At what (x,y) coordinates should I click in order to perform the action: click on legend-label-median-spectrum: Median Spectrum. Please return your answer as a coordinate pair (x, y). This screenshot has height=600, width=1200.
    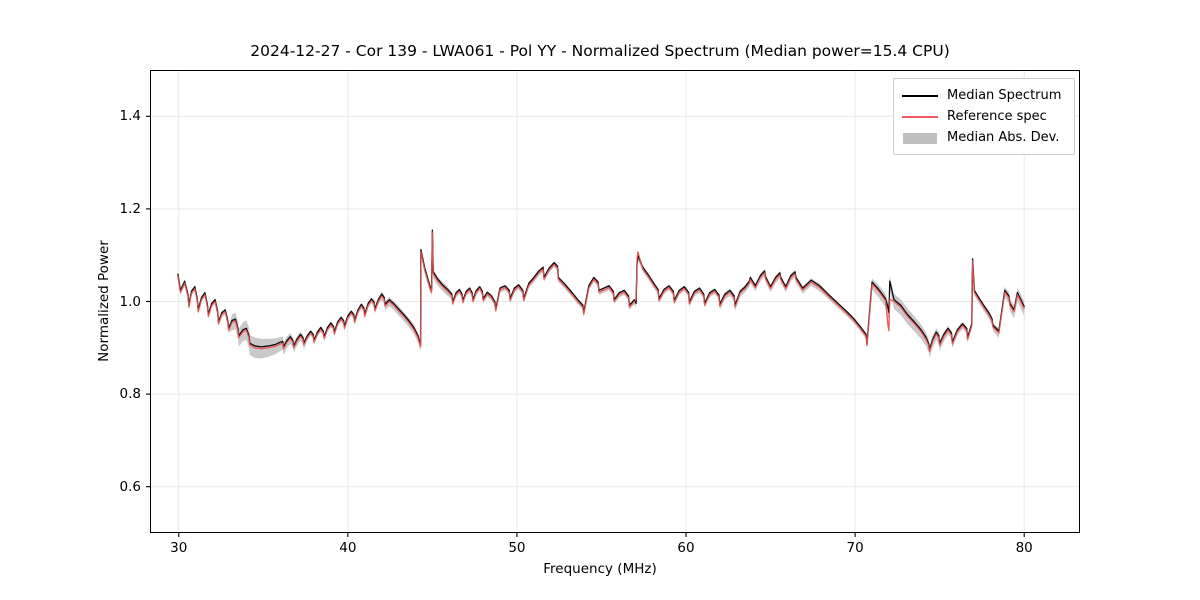
    Looking at the image, I should click on (1004, 95).